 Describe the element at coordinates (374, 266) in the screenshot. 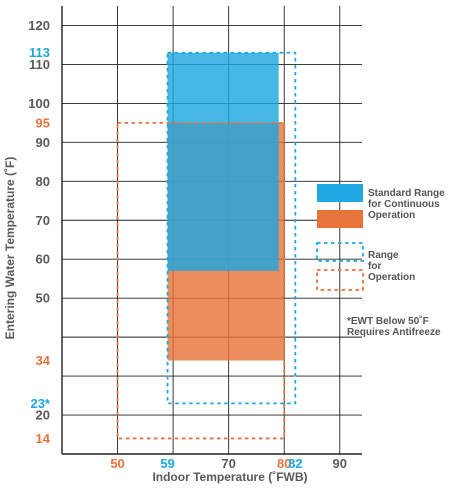

I see `legend-label-range-1: for` at that location.